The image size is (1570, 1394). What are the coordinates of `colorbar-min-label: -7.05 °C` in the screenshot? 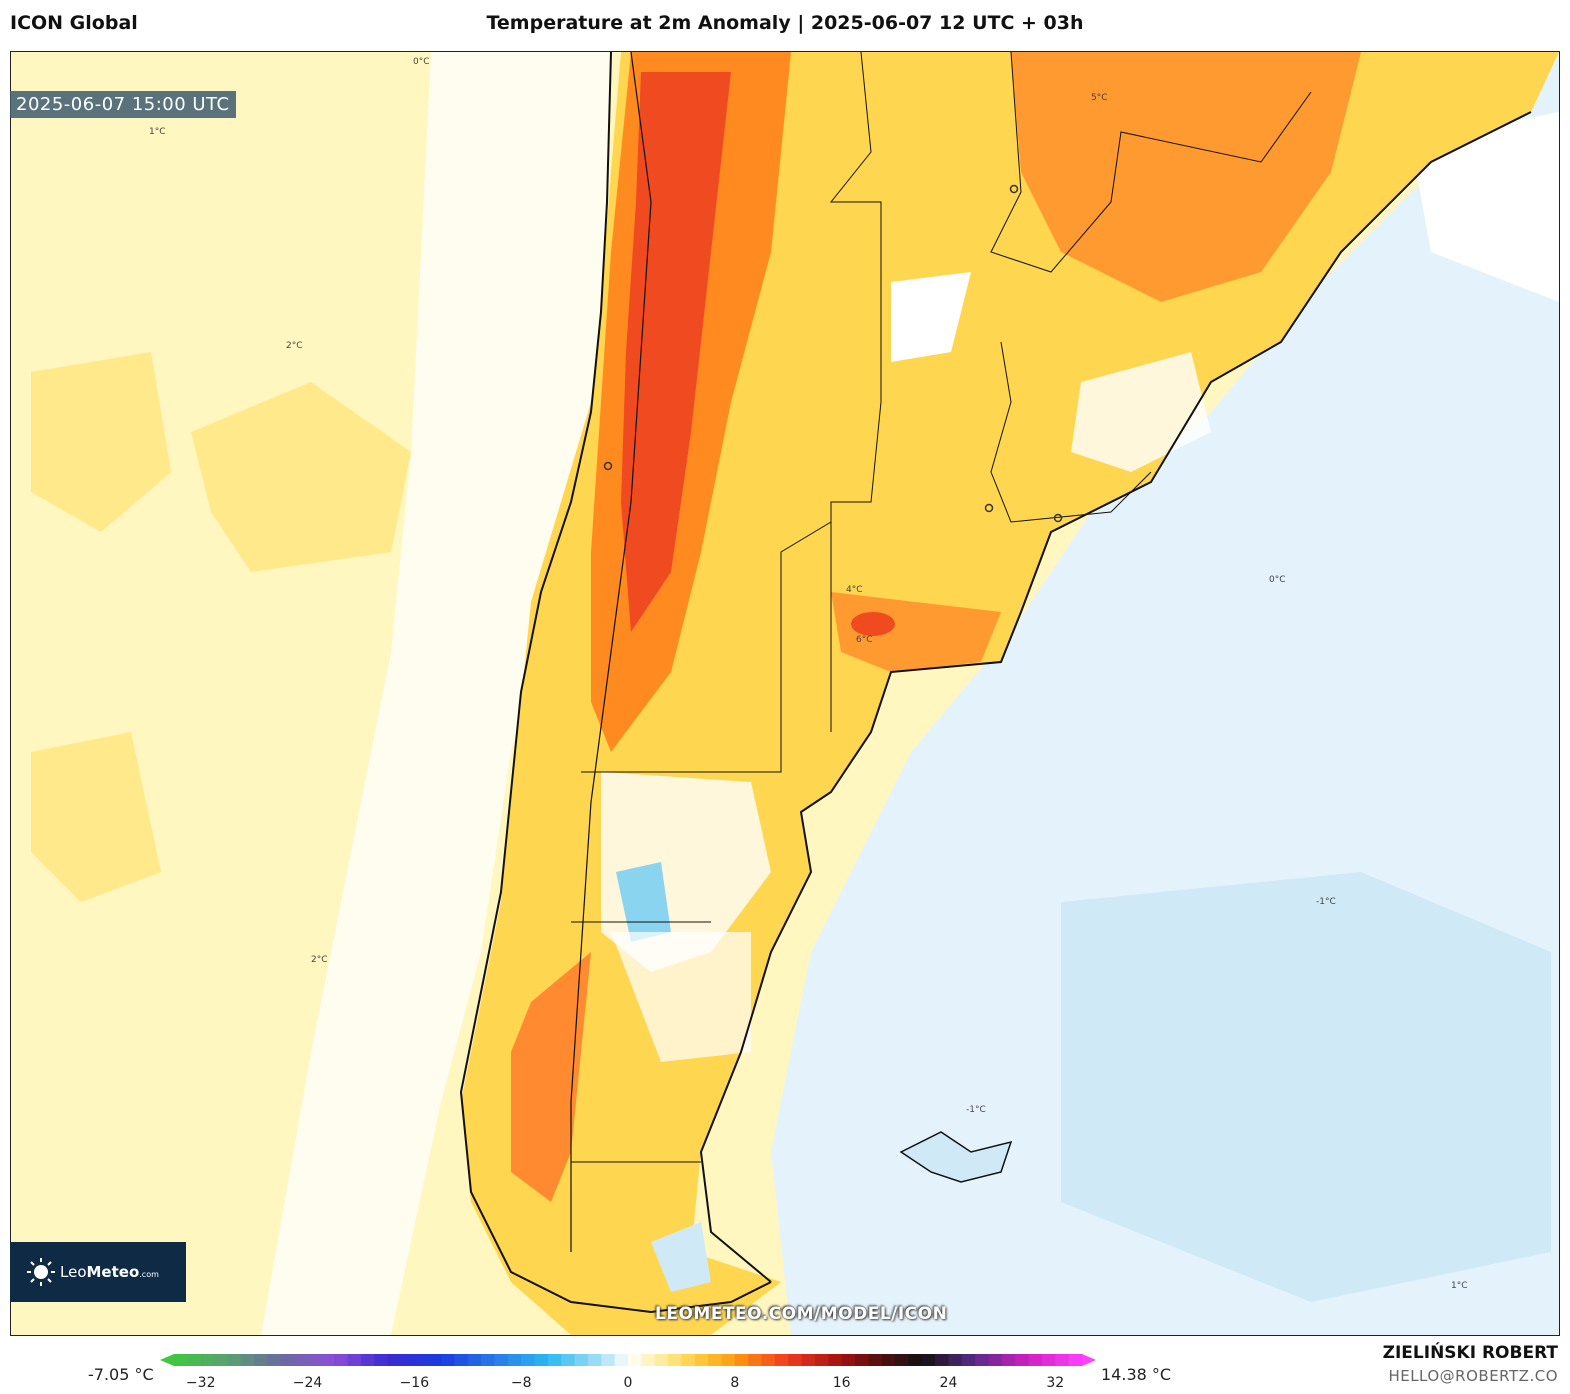 It's located at (121, 1374).